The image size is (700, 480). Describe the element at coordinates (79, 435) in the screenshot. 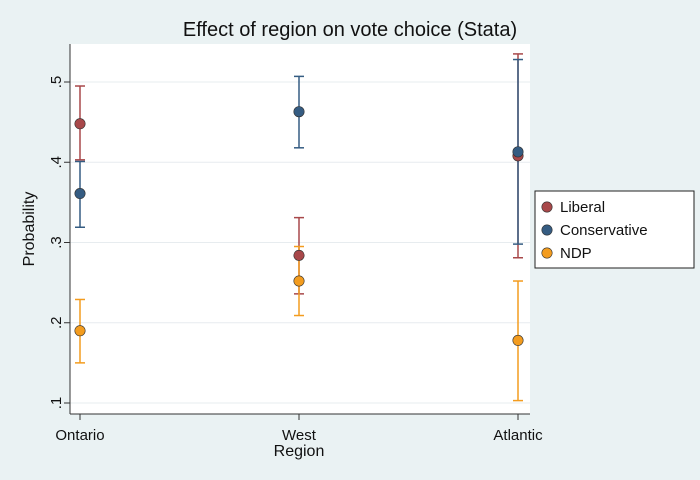

I see `x-tick-label: Ontario` at that location.